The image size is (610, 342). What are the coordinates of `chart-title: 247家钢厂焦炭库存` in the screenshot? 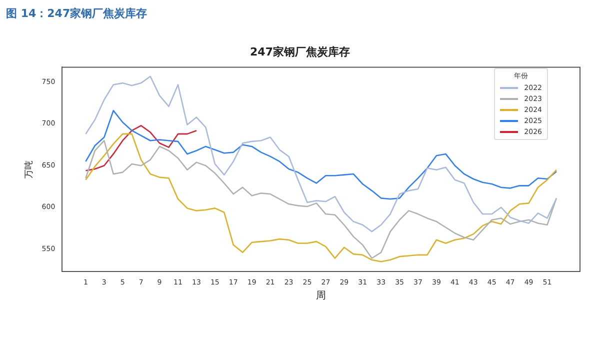 It's located at (300, 51).